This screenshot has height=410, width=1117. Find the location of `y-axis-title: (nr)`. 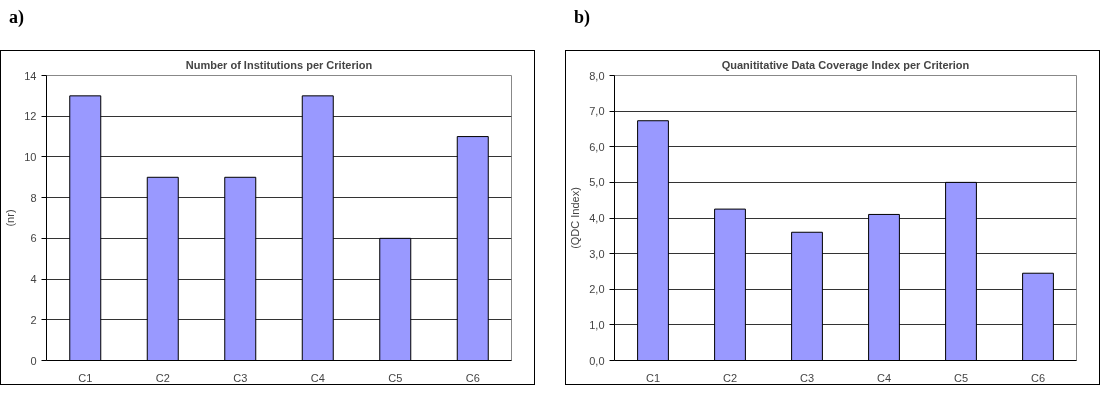

y-axis-title: (nr) is located at coordinates (10, 218).